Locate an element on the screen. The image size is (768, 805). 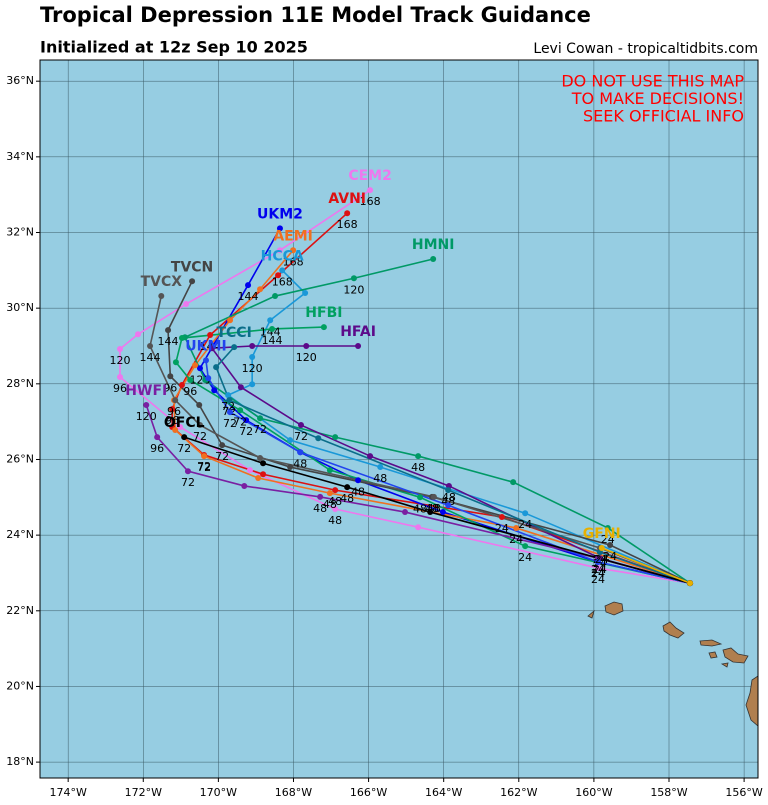
model-name: AEMI is located at coordinates (293, 236).